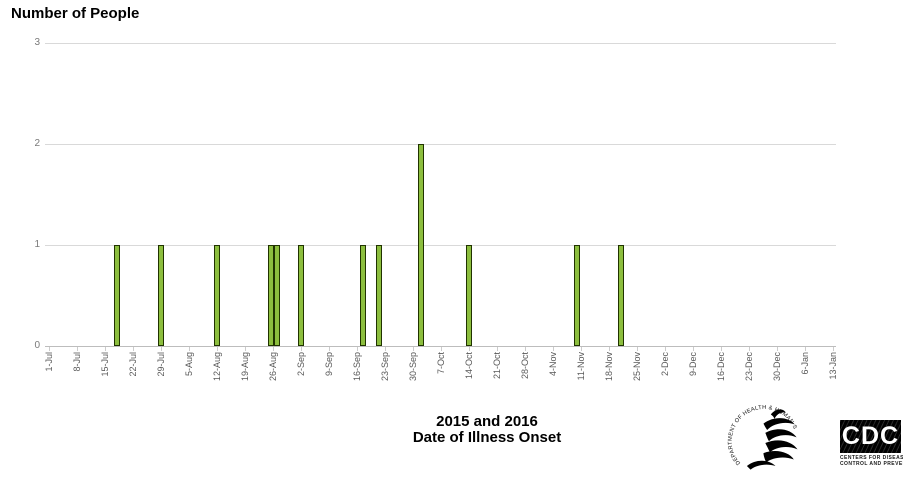  Describe the element at coordinates (440, 346) in the screenshot. I see `x-axis-line` at that location.